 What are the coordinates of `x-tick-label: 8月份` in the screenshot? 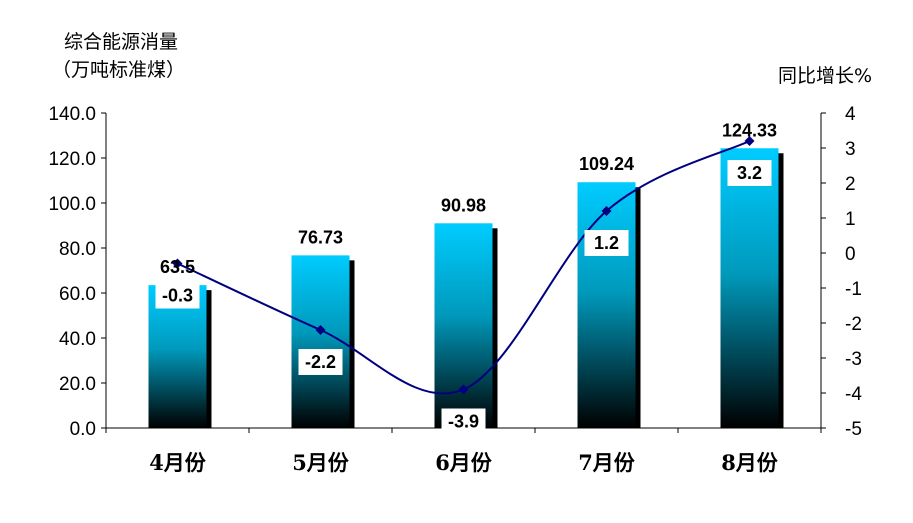 It's located at (750, 462).